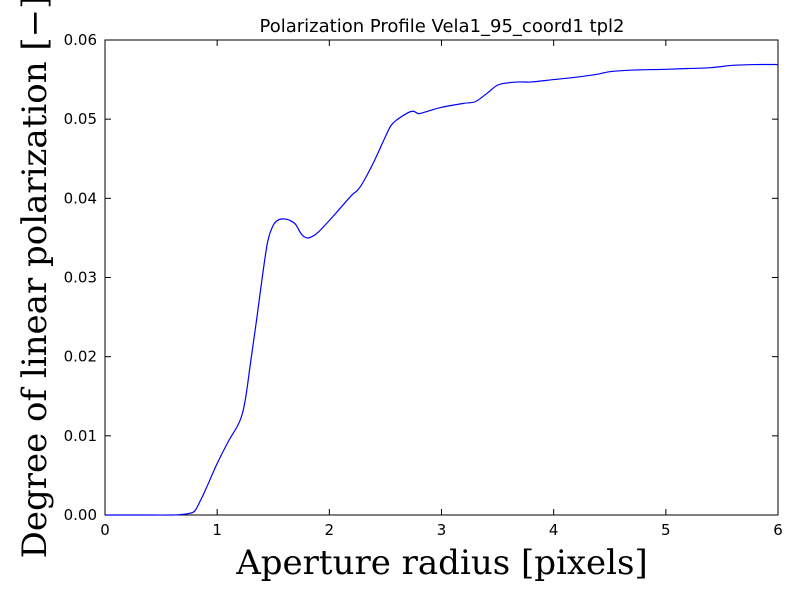  What do you see at coordinates (80, 515) in the screenshot?
I see `y-tick-label: 0.00` at bounding box center [80, 515].